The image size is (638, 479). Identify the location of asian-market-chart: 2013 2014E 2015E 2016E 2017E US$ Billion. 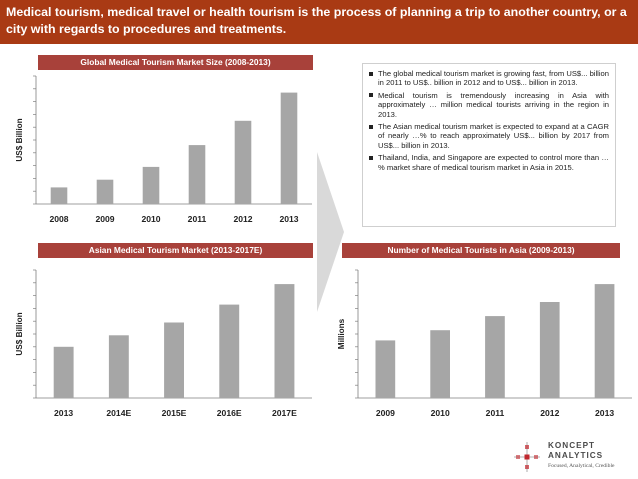
(163, 343).